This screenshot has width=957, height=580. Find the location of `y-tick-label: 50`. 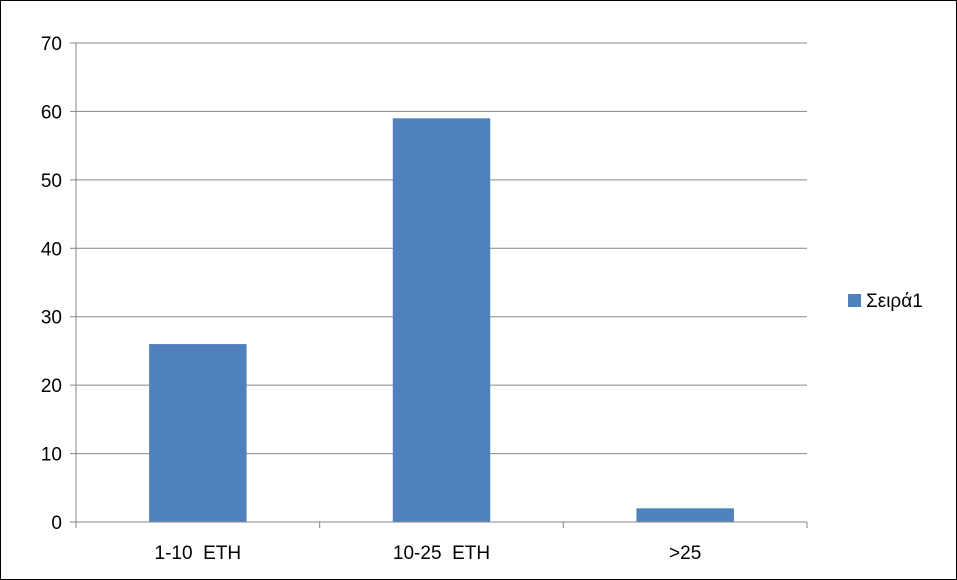

y-tick-label: 50 is located at coordinates (51, 181).